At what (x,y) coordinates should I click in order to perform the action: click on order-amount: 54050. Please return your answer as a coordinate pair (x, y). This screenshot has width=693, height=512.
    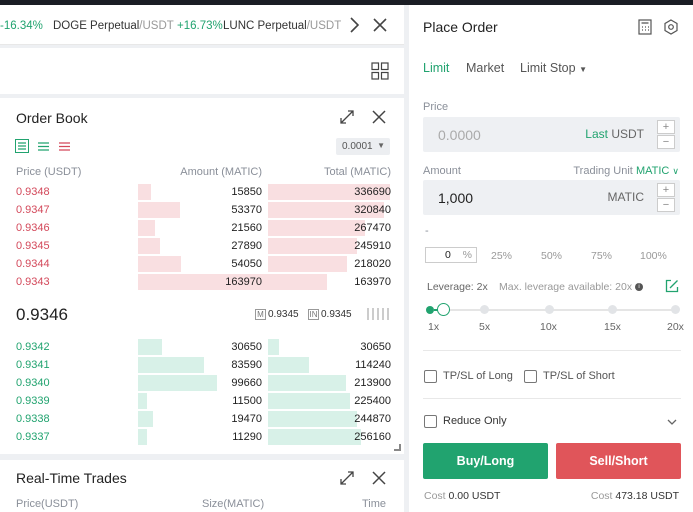
    Looking at the image, I should click on (246, 264).